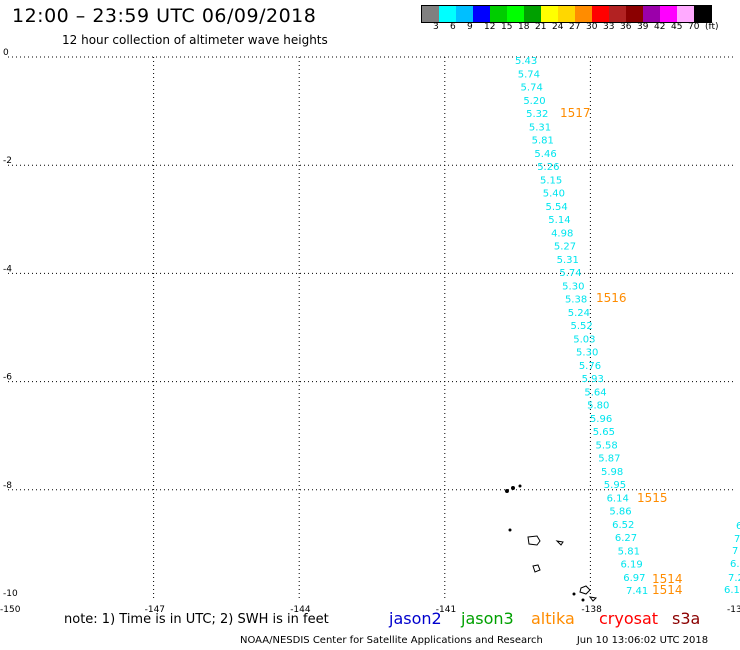 The image size is (740, 650). What do you see at coordinates (562, 233) in the screenshot?
I see `wave-height-value: 4.98` at bounding box center [562, 233].